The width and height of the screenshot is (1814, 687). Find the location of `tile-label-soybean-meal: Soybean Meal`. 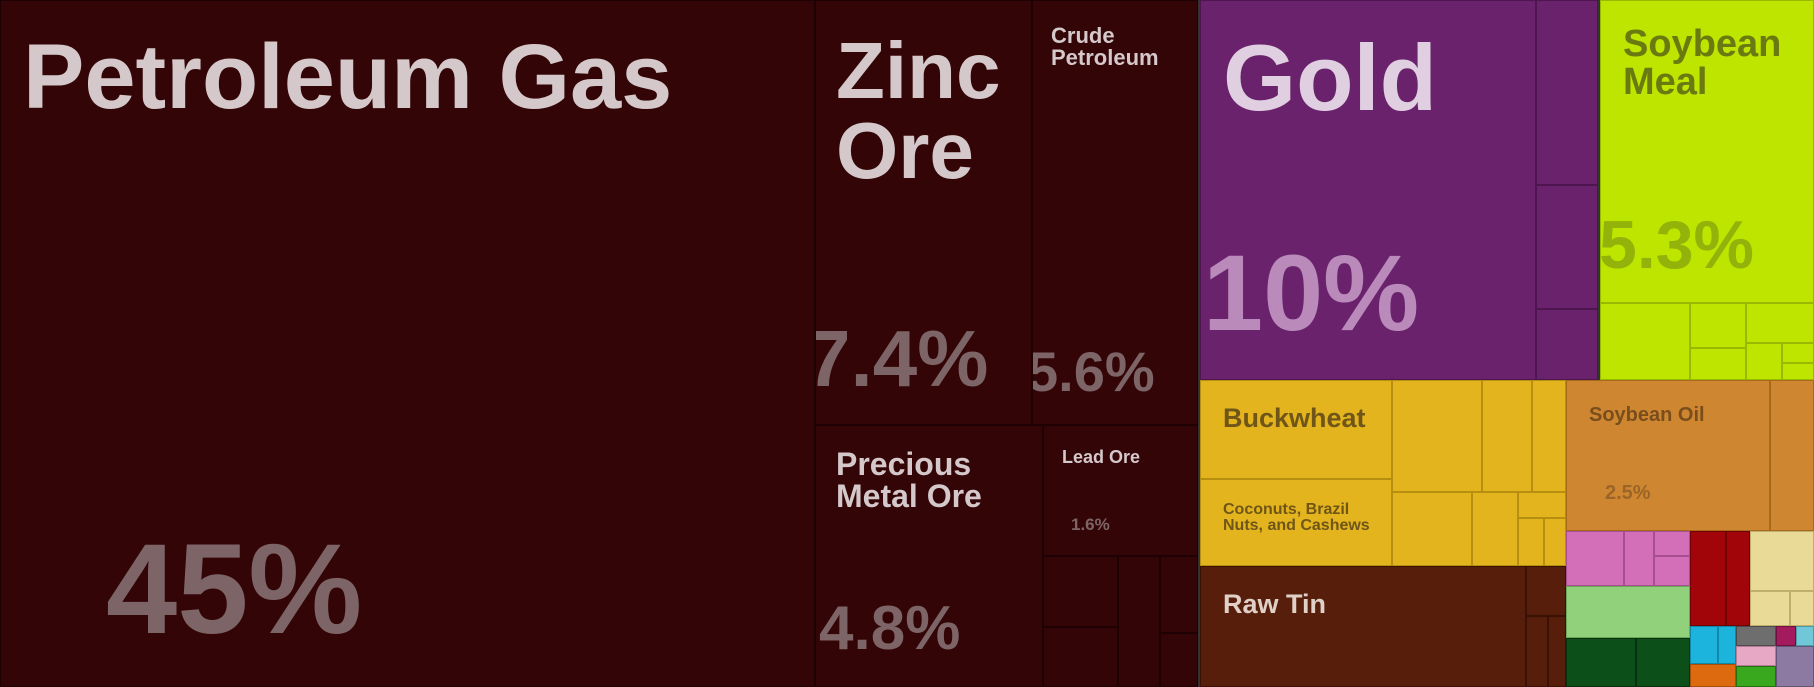

tile-label-soybean-meal: Soybean Meal is located at coordinates (1702, 63).